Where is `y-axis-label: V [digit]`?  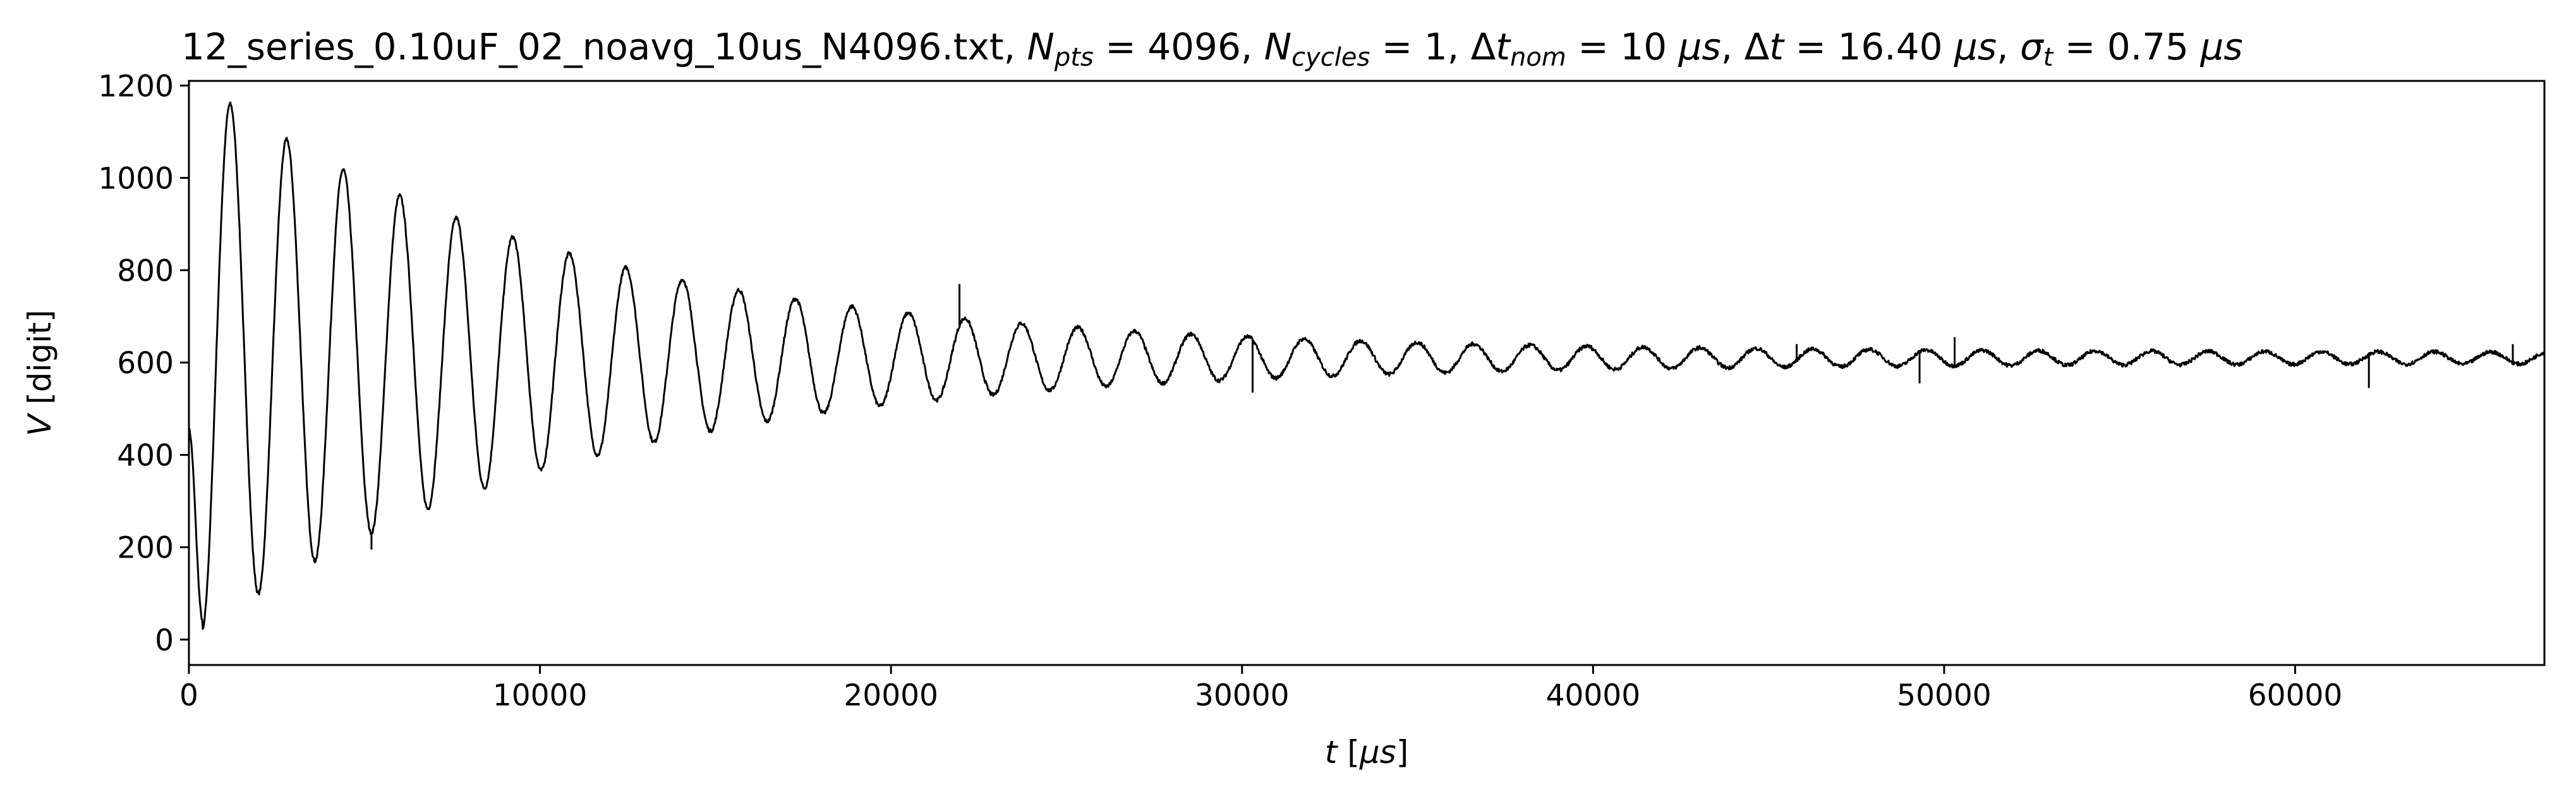
y-axis-label: V [digit] is located at coordinates (39, 373).